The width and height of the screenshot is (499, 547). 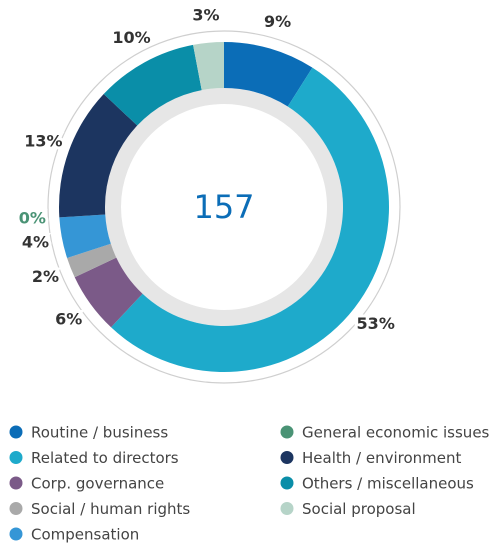 What do you see at coordinates (85, 535) in the screenshot?
I see `legend-label: Compensation` at bounding box center [85, 535].